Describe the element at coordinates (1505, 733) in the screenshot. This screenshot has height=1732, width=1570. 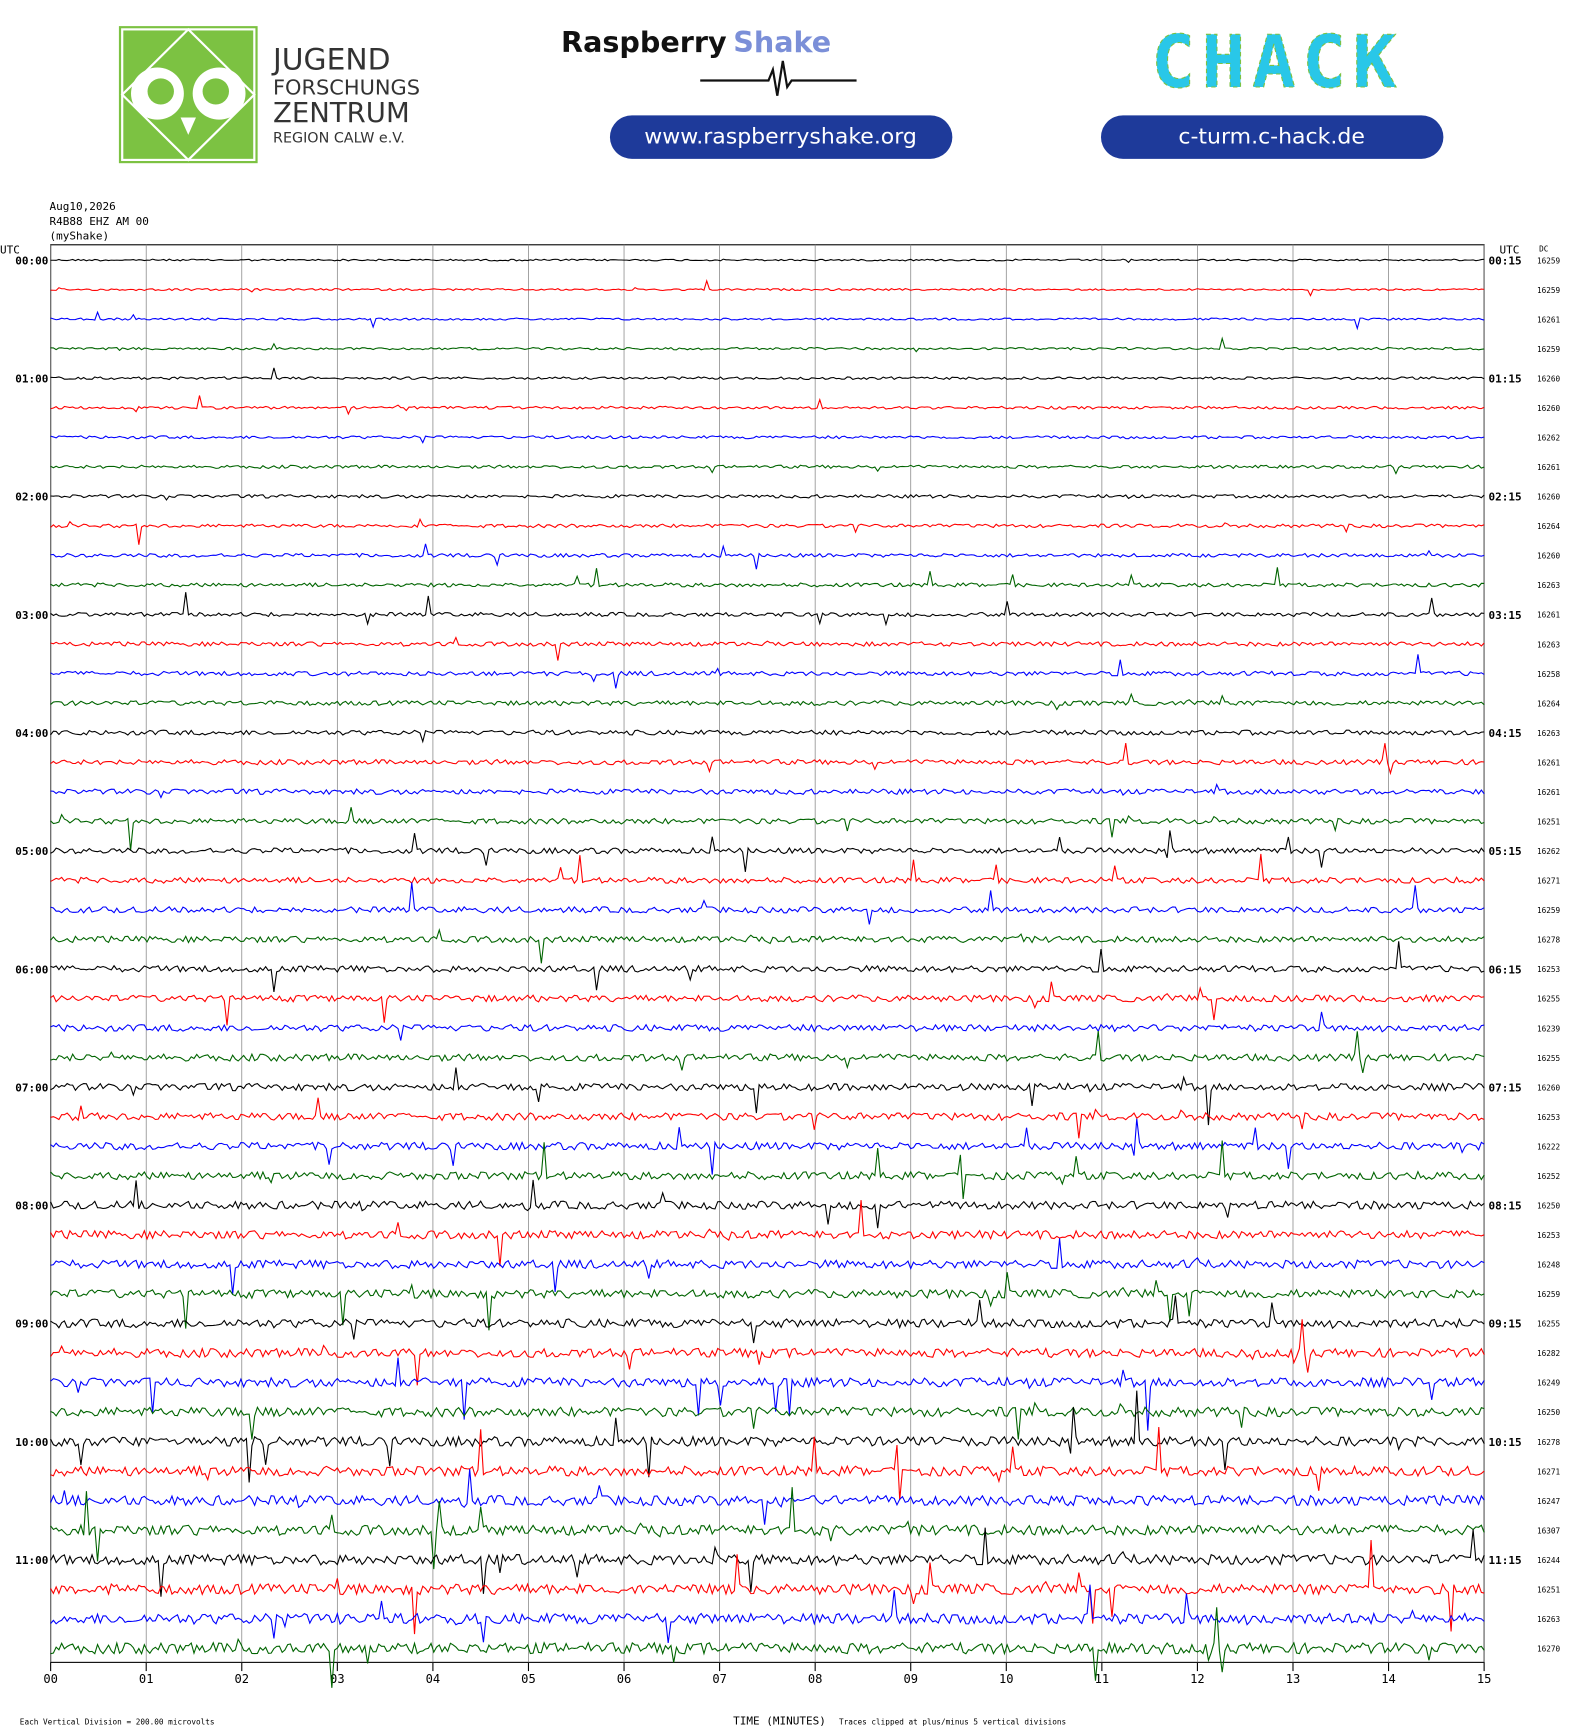
I see `time-label: 04:15` at that location.